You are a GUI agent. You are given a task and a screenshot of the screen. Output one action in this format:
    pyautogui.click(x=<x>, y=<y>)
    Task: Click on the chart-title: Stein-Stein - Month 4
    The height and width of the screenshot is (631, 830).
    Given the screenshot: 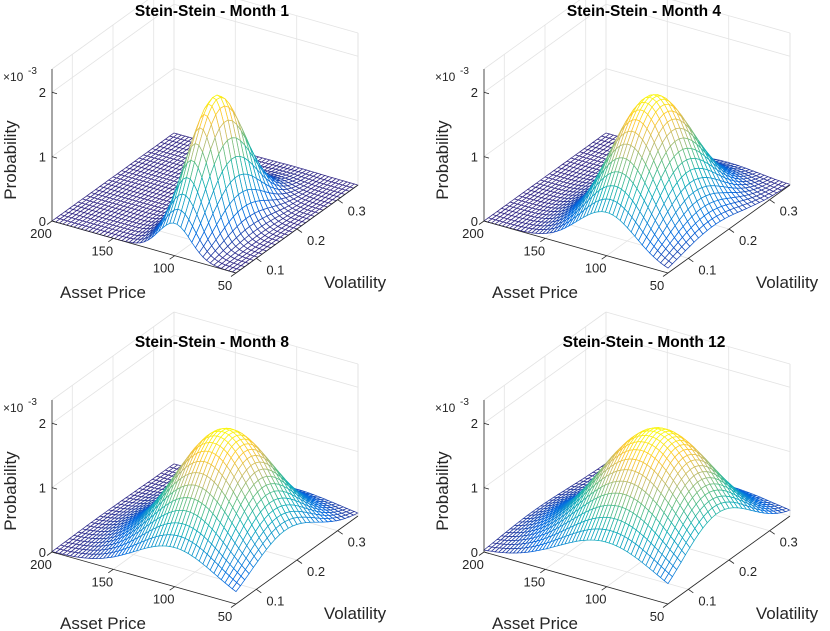 What is the action you would take?
    pyautogui.click(x=644, y=11)
    